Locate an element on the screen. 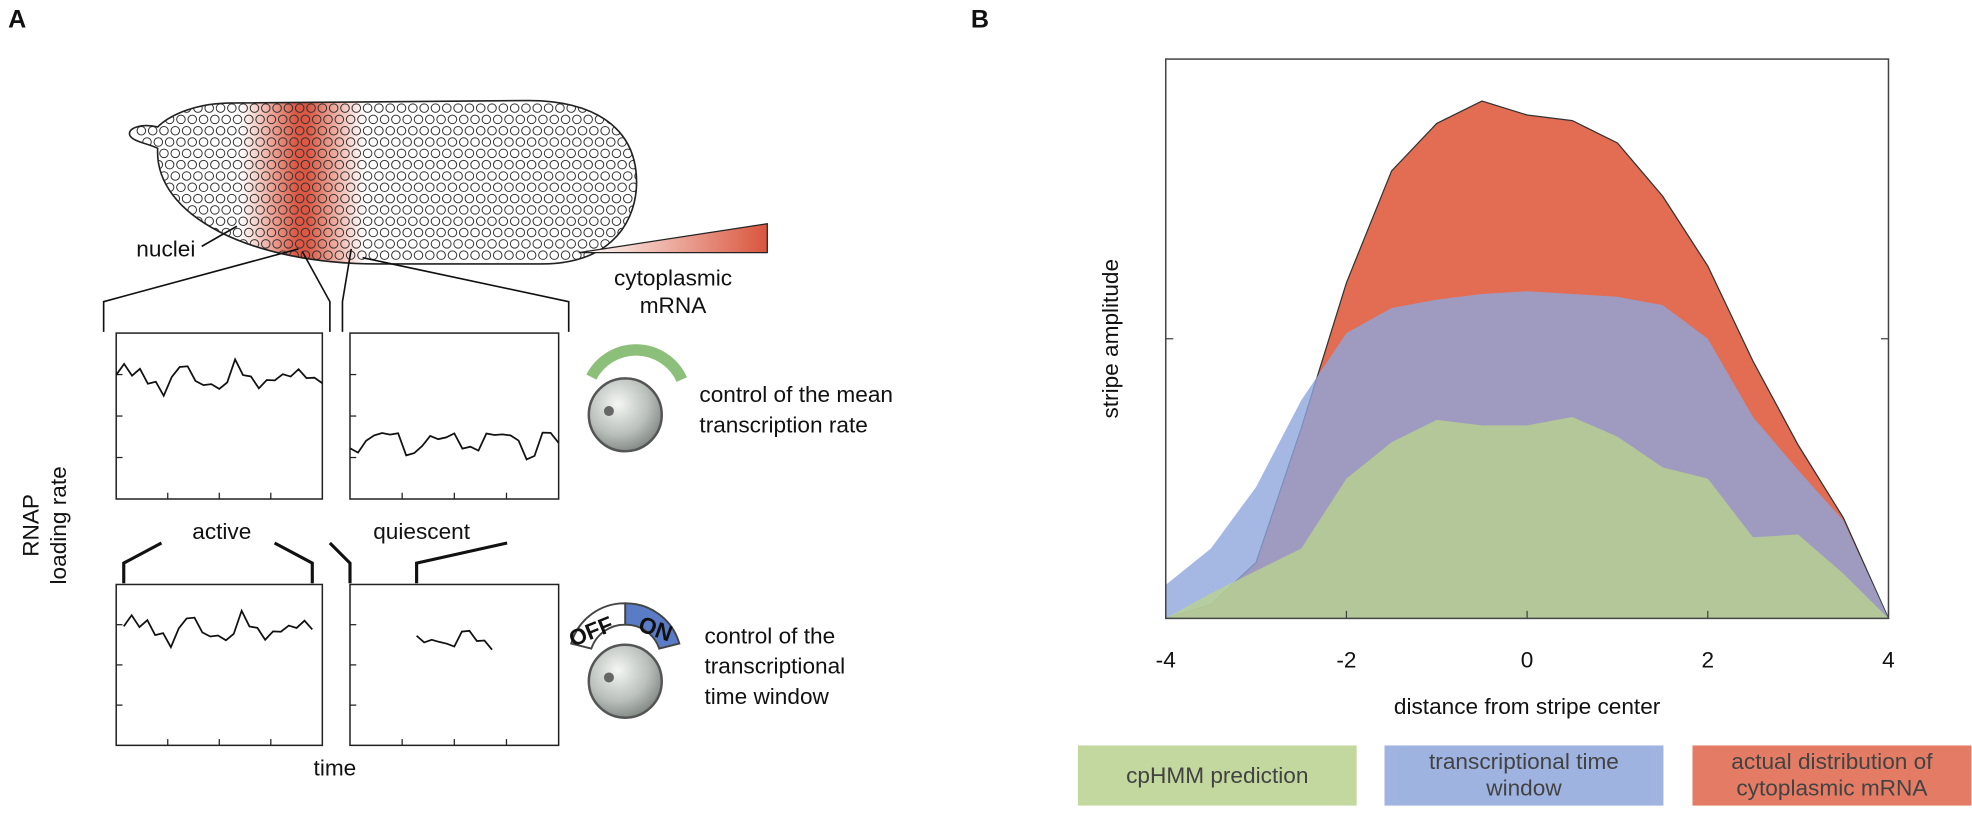 This screenshot has width=1972, height=817. x-tick-label: 4 is located at coordinates (1888, 659).